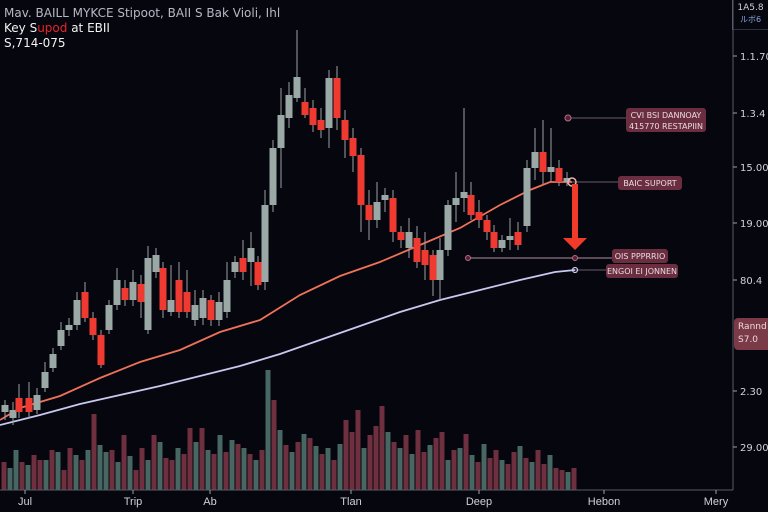 This screenshot has width=768, height=512. I want to click on time-tick-label: Deep, so click(479, 502).